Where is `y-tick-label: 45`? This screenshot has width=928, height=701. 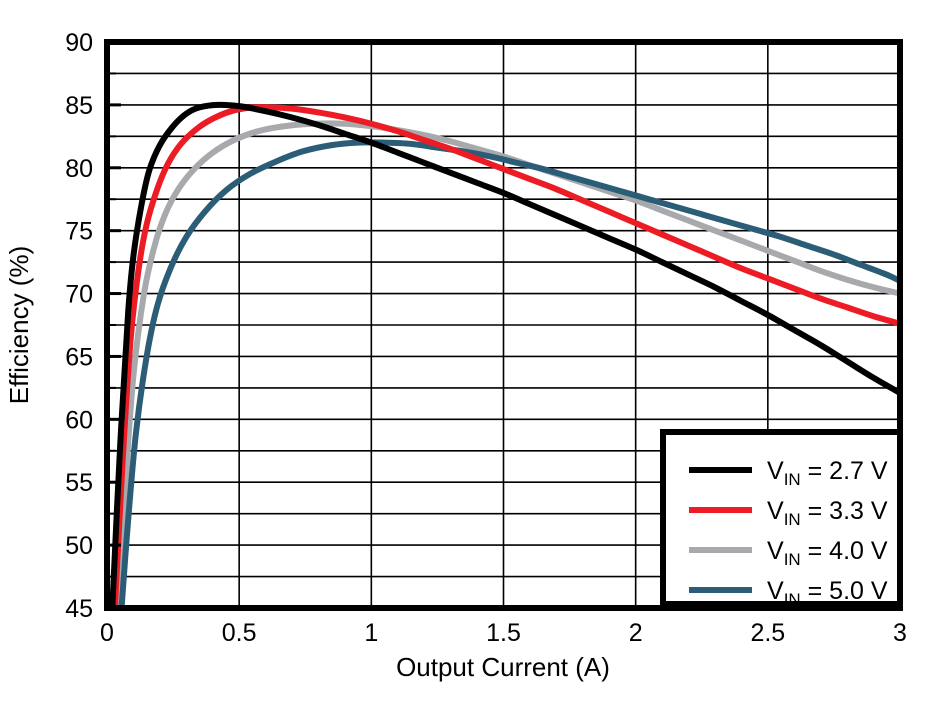
y-tick-label: 45 is located at coordinates (79, 609).